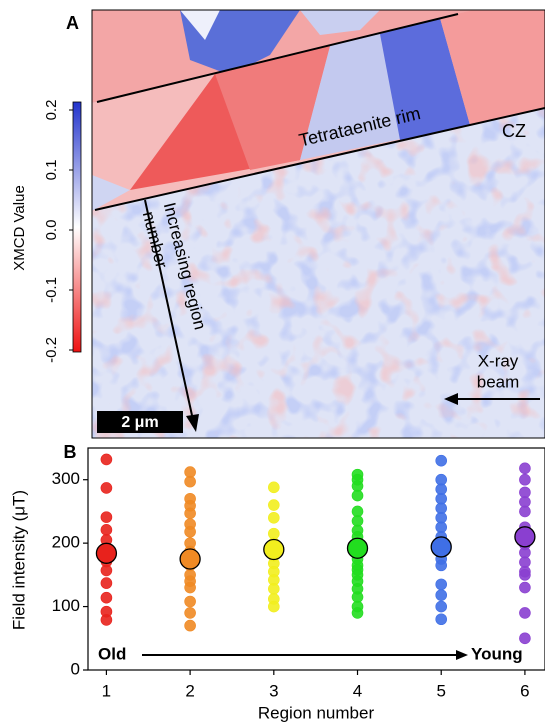 The width and height of the screenshot is (545, 726). I want to click on colorbar-tick-label: 0.2, so click(51, 110).